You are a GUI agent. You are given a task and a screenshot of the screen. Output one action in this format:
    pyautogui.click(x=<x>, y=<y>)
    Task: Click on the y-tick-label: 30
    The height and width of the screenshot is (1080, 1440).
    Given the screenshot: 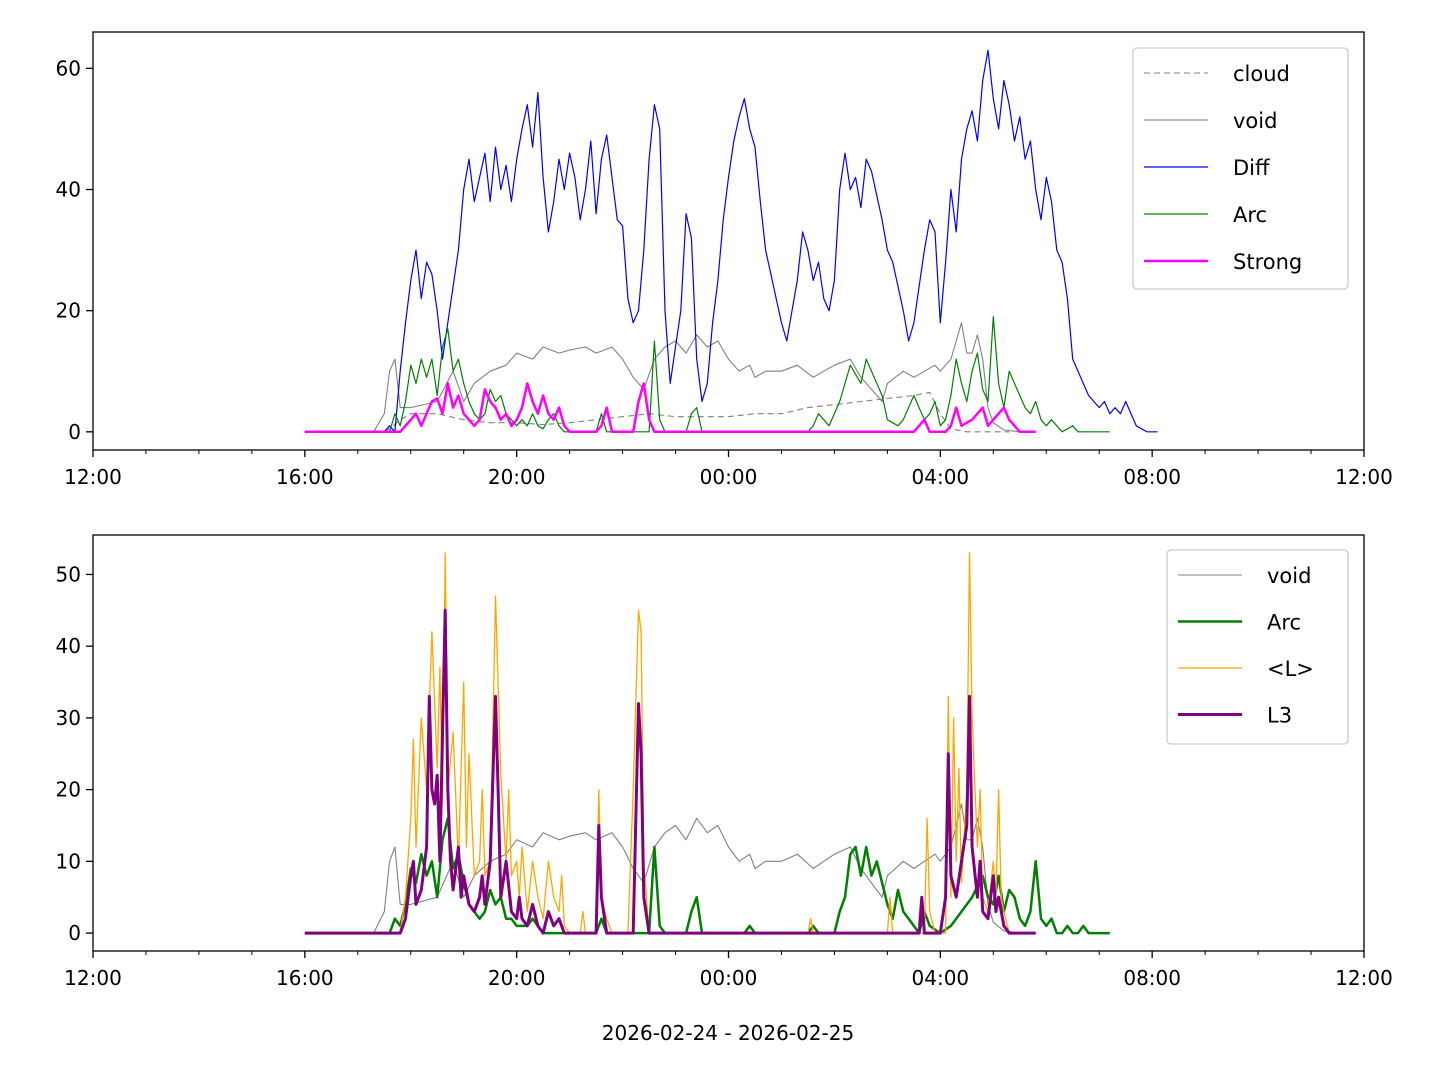 What is the action you would take?
    pyautogui.click(x=68, y=718)
    